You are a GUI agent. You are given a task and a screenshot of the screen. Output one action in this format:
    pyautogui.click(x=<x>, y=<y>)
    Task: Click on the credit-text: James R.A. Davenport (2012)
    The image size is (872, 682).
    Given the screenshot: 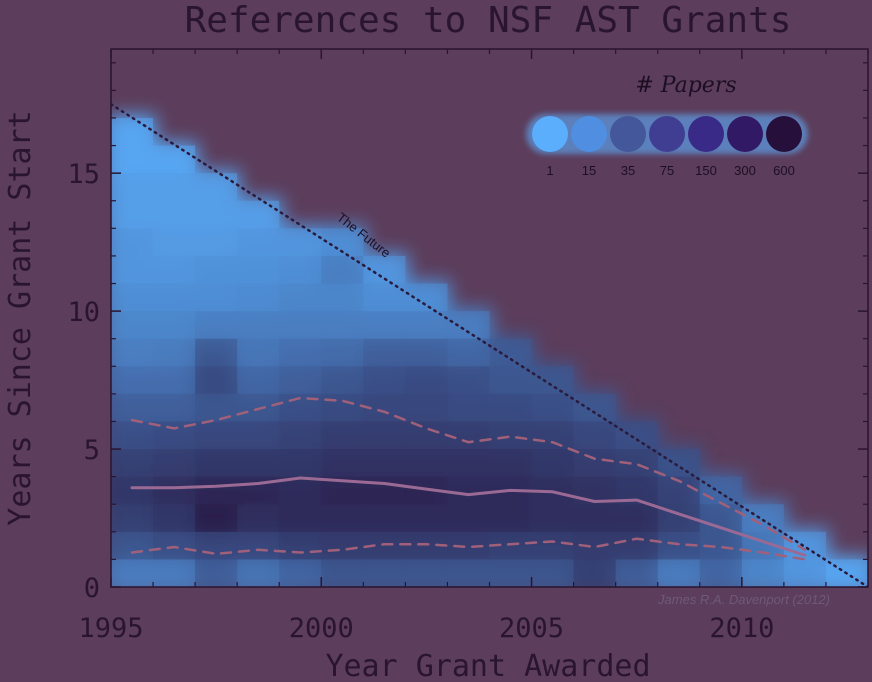 What is the action you would take?
    pyautogui.click(x=743, y=599)
    